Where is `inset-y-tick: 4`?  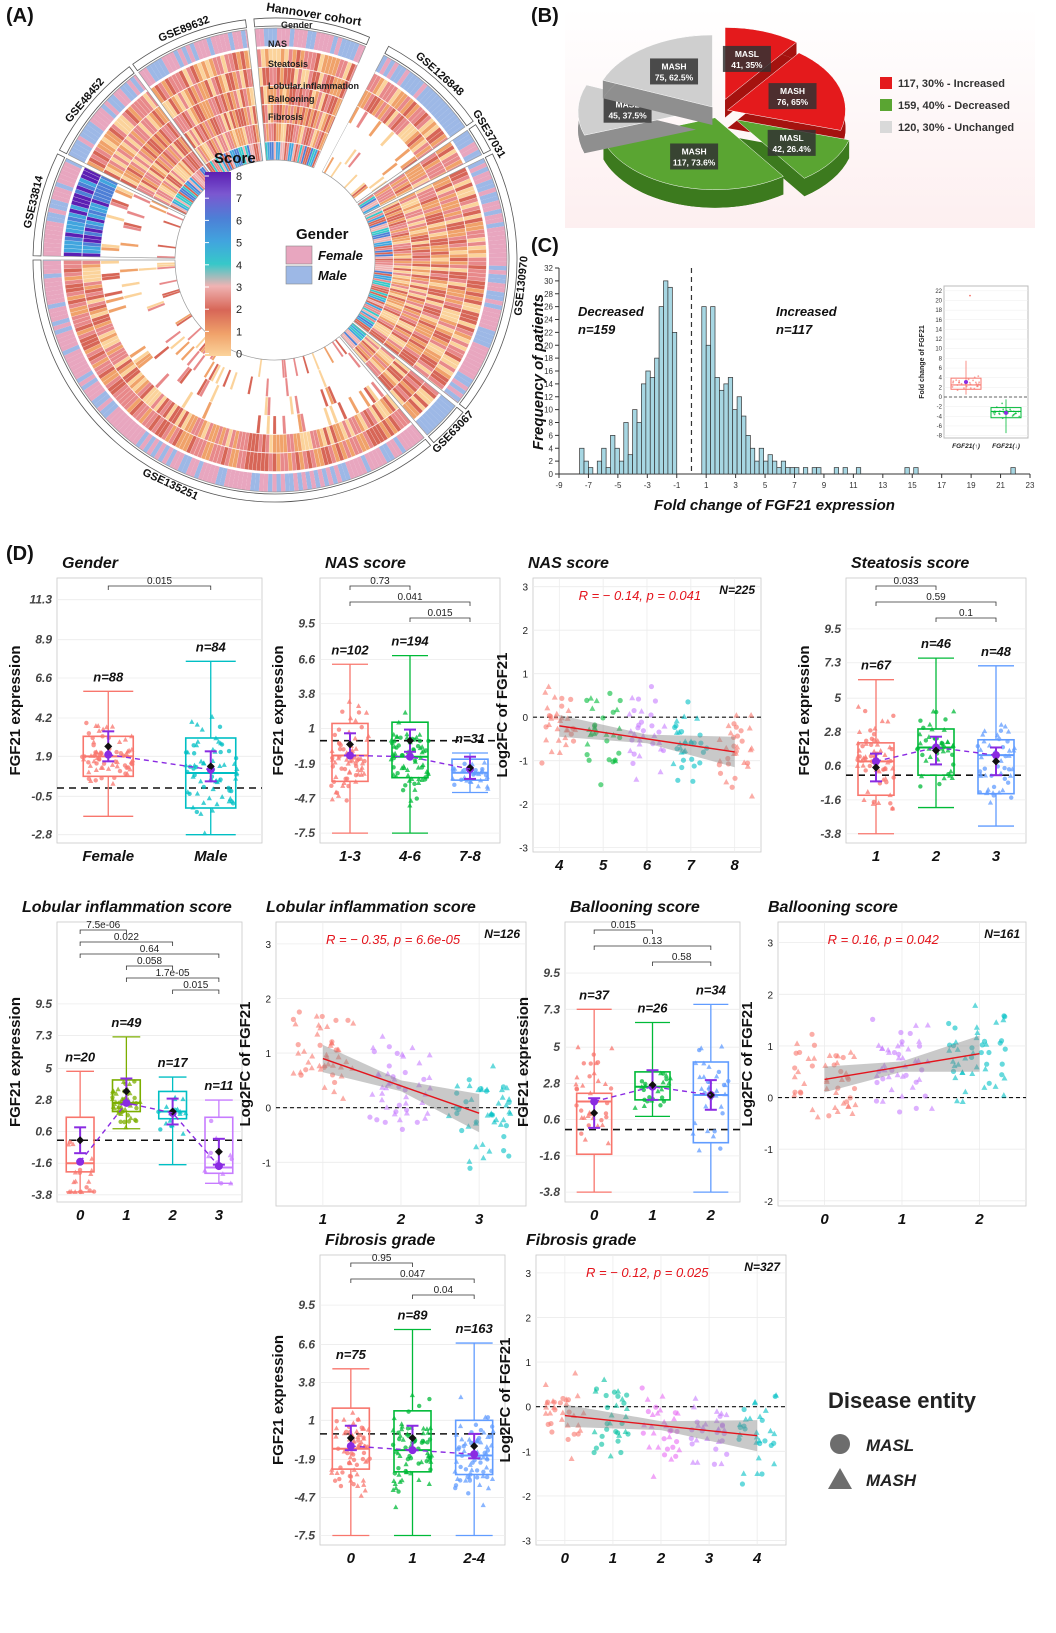
inset-y-tick: 4 is located at coordinates (941, 379).